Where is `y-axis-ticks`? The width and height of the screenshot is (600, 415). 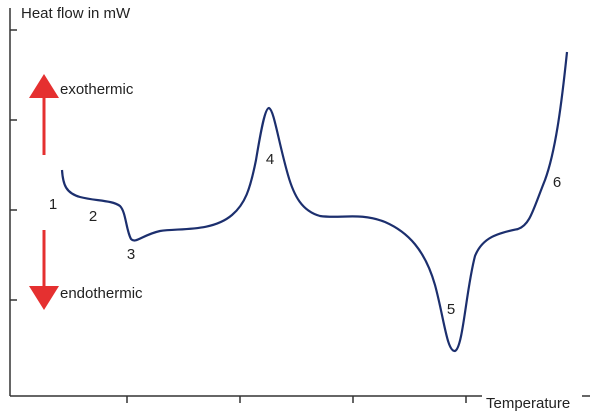 y-axis-ticks is located at coordinates (13, 165).